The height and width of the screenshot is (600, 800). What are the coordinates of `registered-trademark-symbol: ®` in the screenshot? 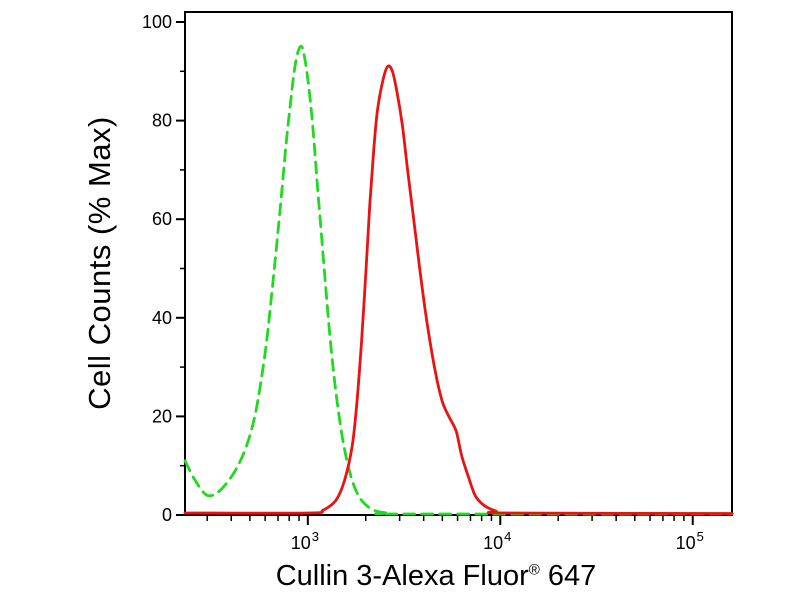 It's located at (534, 570).